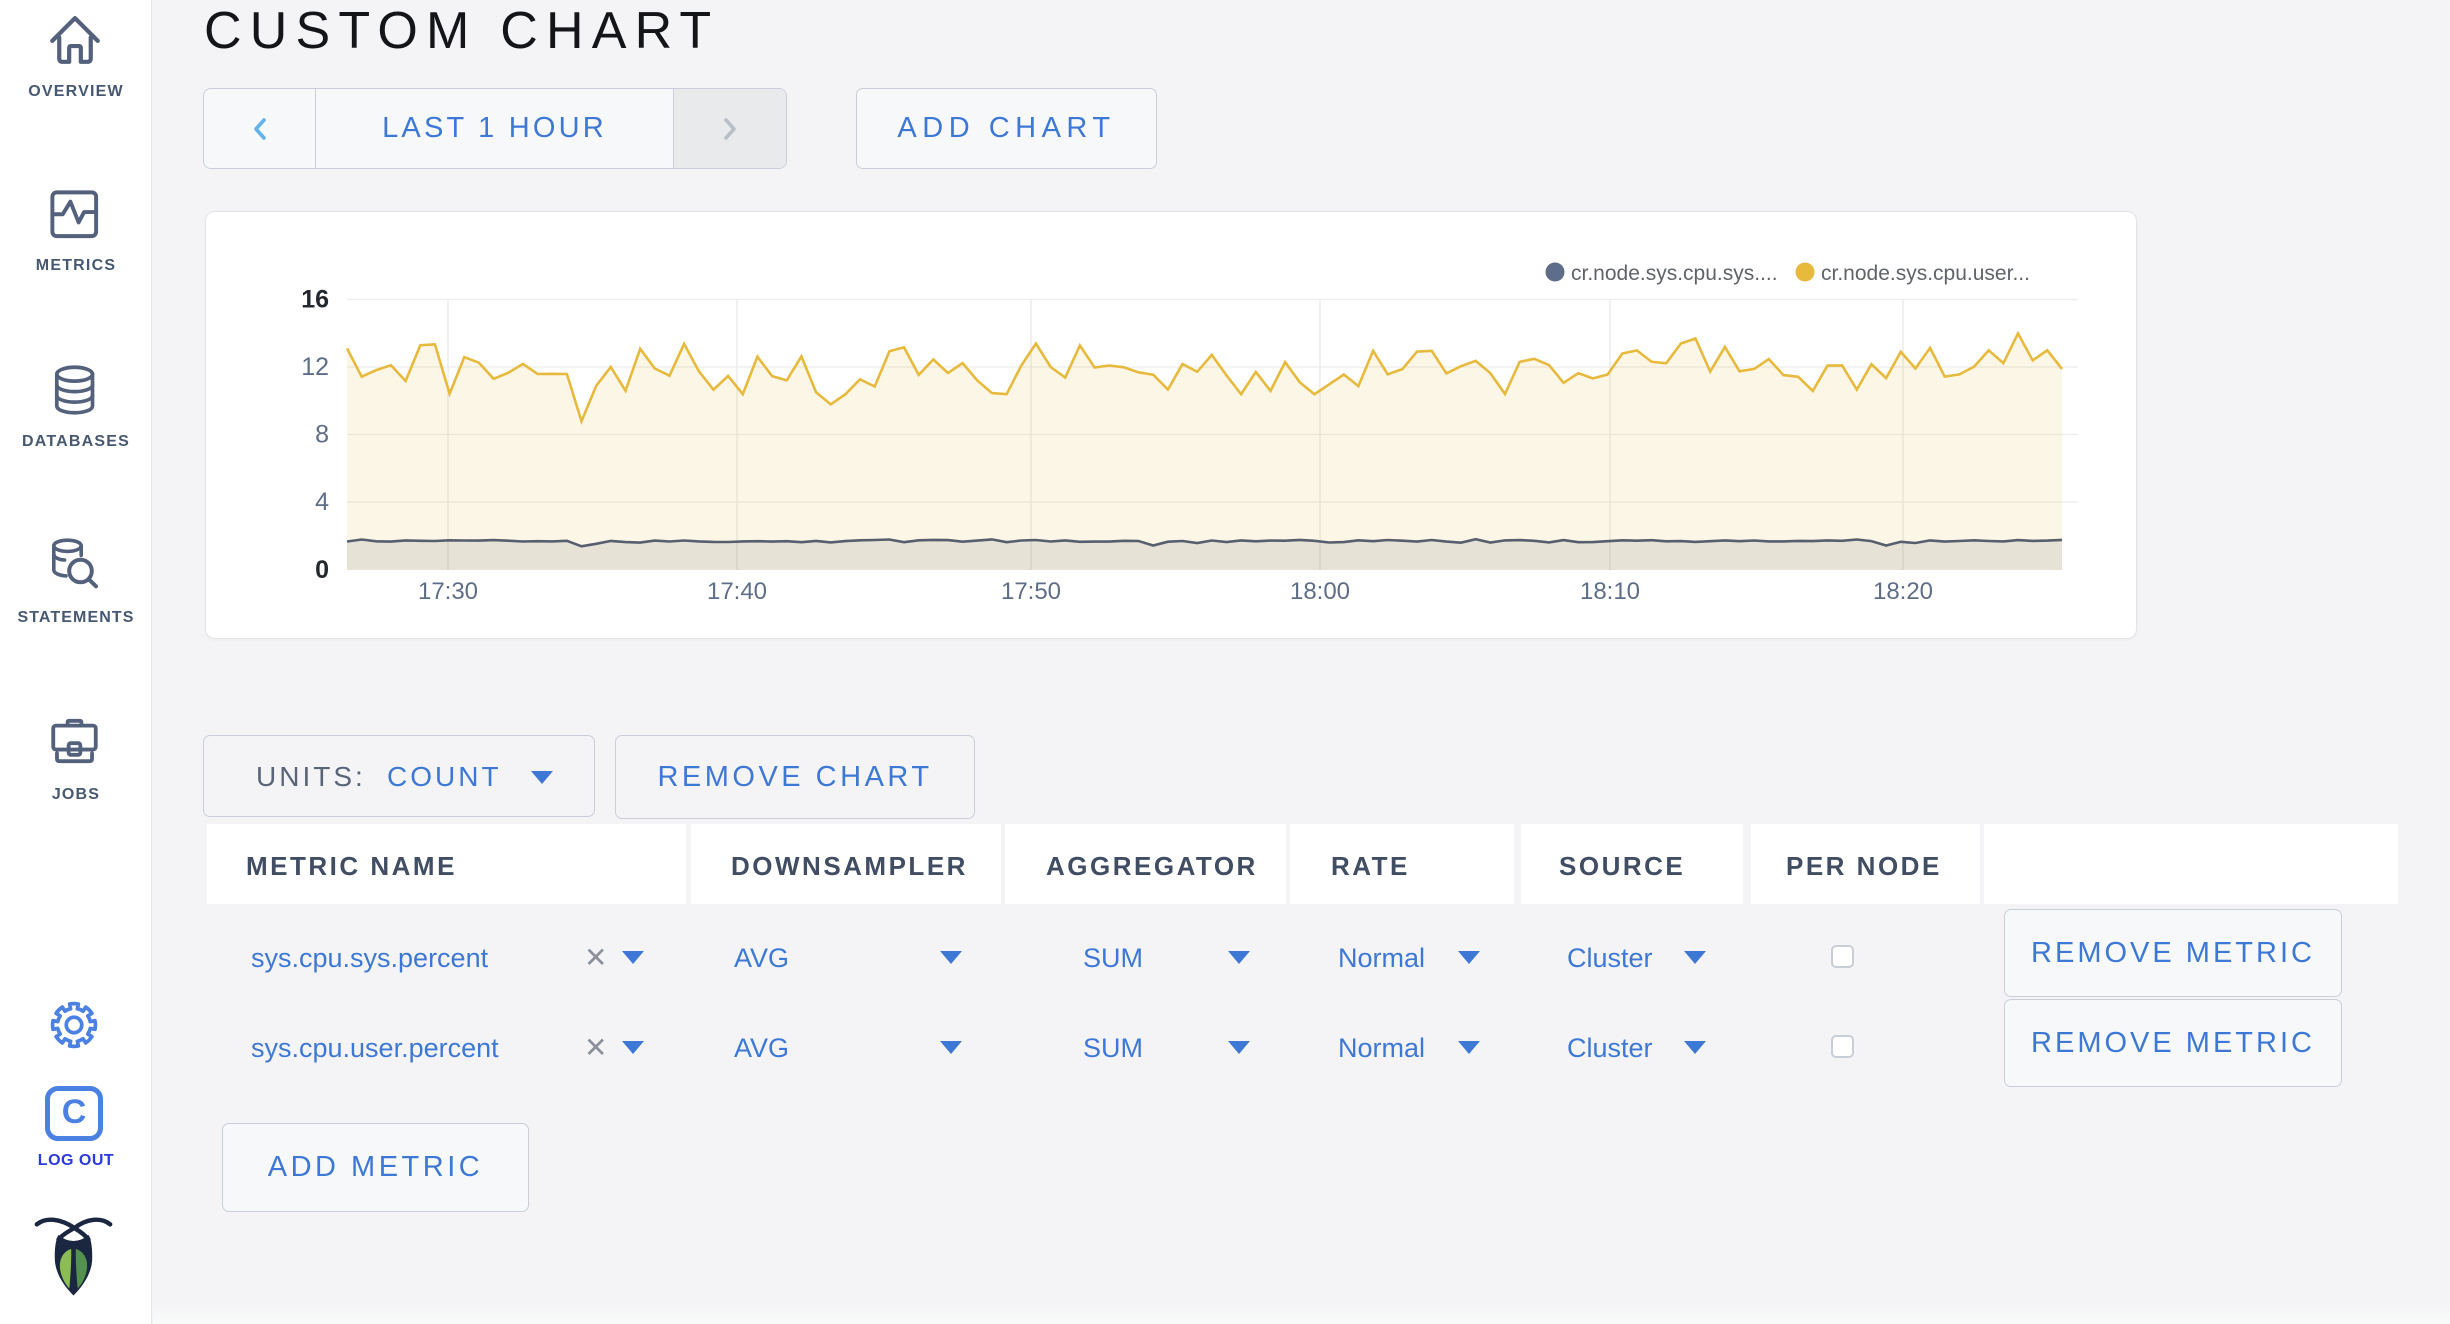 The width and height of the screenshot is (2450, 1324). What do you see at coordinates (1031, 591) in the screenshot?
I see `svg-text: 17:50` at bounding box center [1031, 591].